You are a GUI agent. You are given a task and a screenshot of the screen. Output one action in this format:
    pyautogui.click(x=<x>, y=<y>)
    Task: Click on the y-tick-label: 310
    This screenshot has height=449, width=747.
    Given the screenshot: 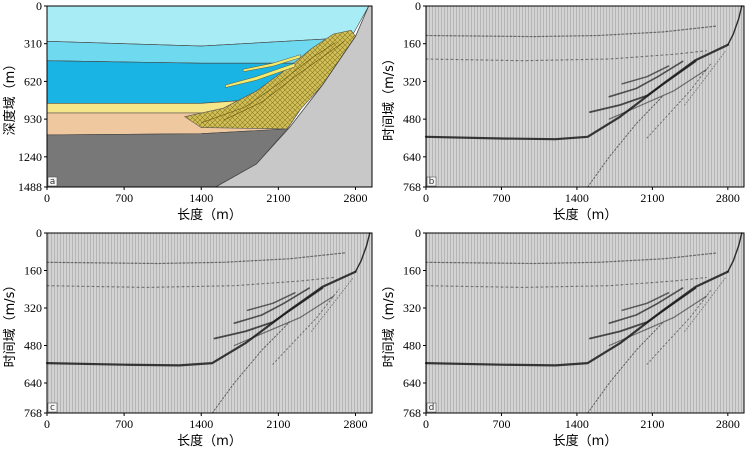 What is the action you would take?
    pyautogui.click(x=33, y=44)
    